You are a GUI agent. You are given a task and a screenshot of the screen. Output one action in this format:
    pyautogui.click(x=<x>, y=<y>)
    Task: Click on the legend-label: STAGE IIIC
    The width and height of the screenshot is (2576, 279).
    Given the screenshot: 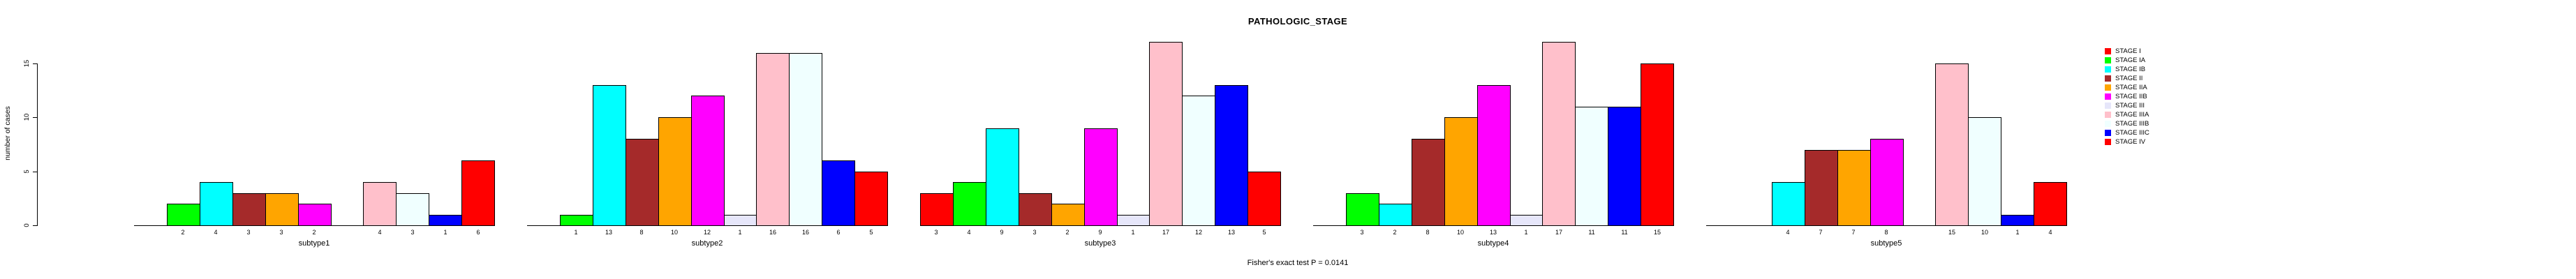 What is the action you would take?
    pyautogui.click(x=2132, y=133)
    